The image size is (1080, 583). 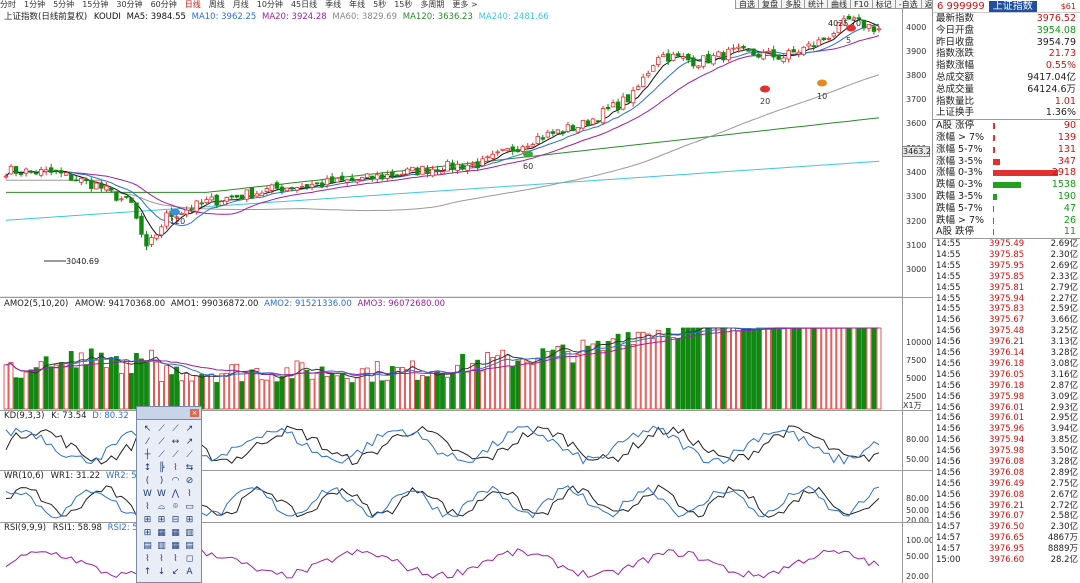 I want to click on period-tab: 年线, so click(x=357, y=4).